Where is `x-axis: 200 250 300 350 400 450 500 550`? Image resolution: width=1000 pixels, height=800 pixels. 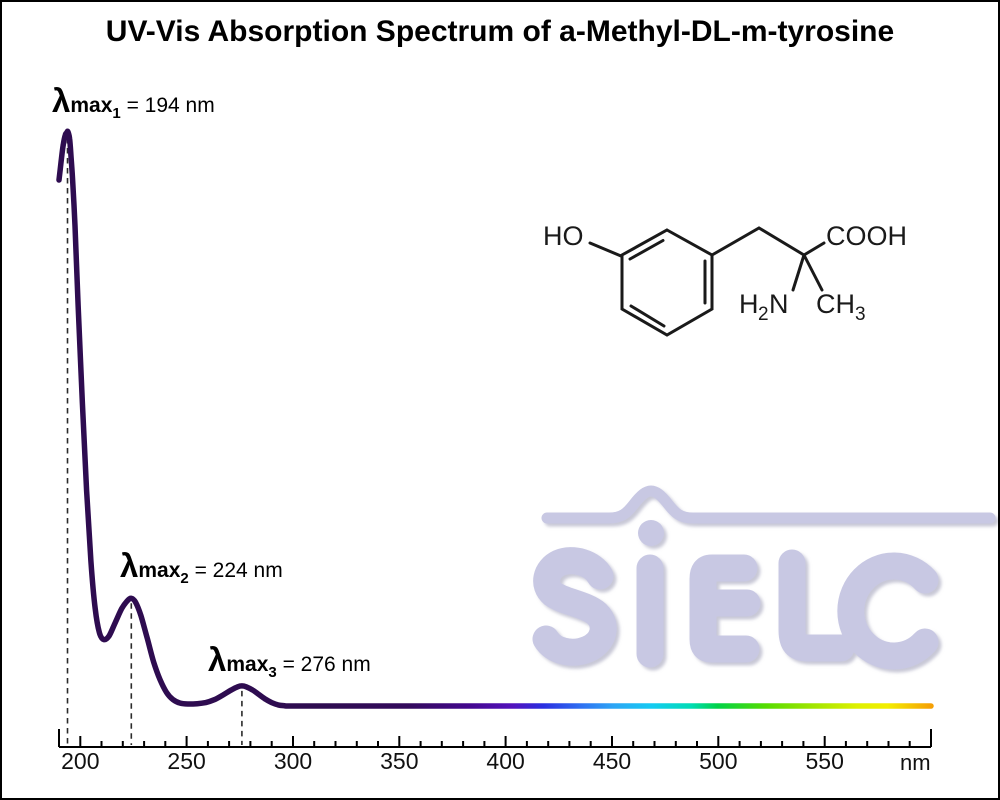
x-axis: 200 250 300 350 400 450 500 550 is located at coordinates (495, 751).